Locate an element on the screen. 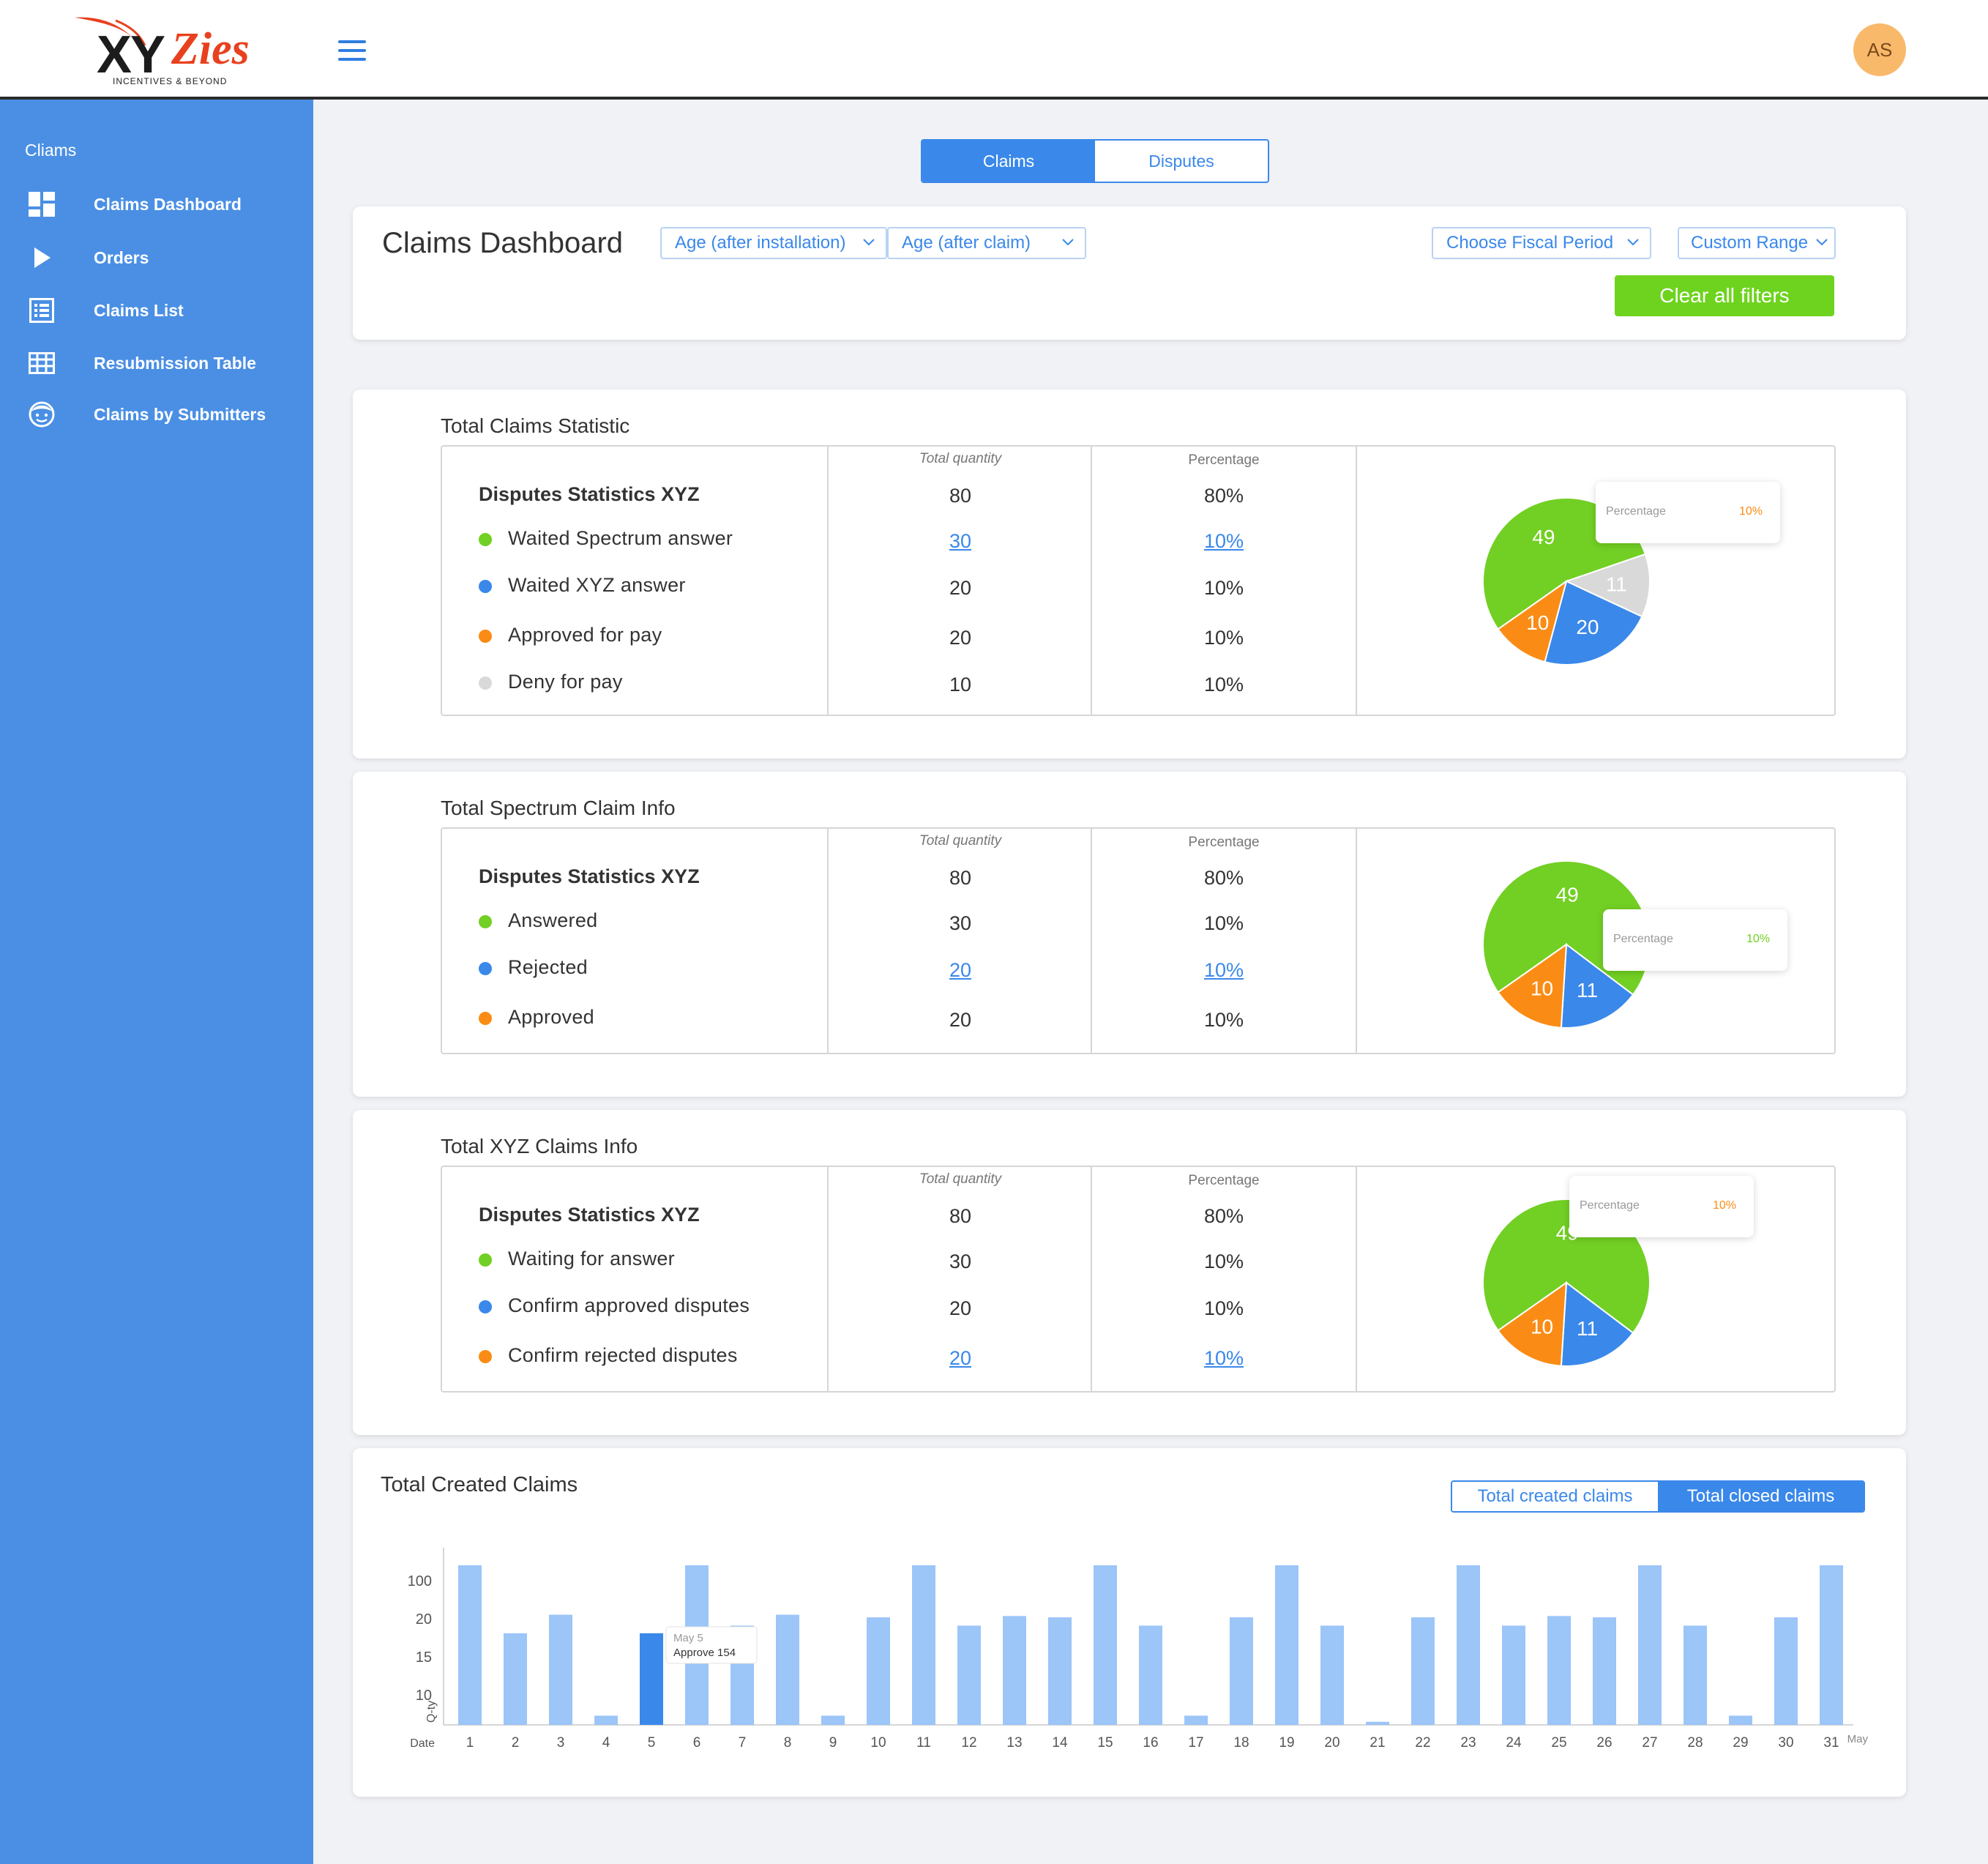 The width and height of the screenshot is (1988, 1864). row-qty-link: 30 is located at coordinates (960, 541).